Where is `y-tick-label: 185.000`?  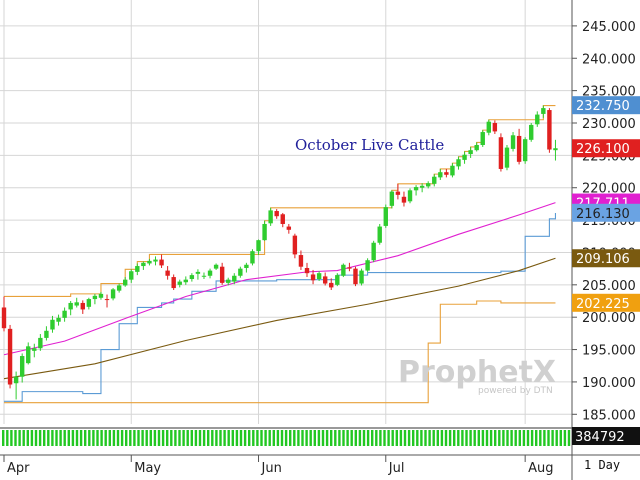
y-tick-label: 185.000 is located at coordinates (609, 415).